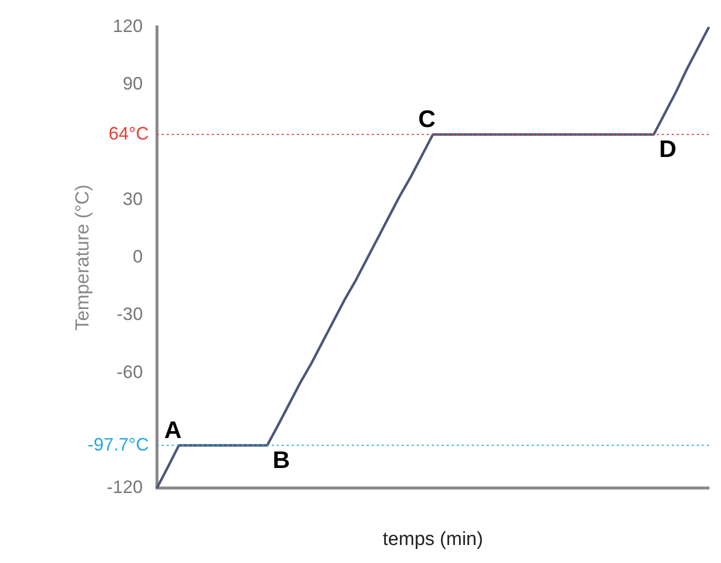 The height and width of the screenshot is (563, 721). What do you see at coordinates (433, 539) in the screenshot?
I see `x-axis-title: temps (min)` at bounding box center [433, 539].